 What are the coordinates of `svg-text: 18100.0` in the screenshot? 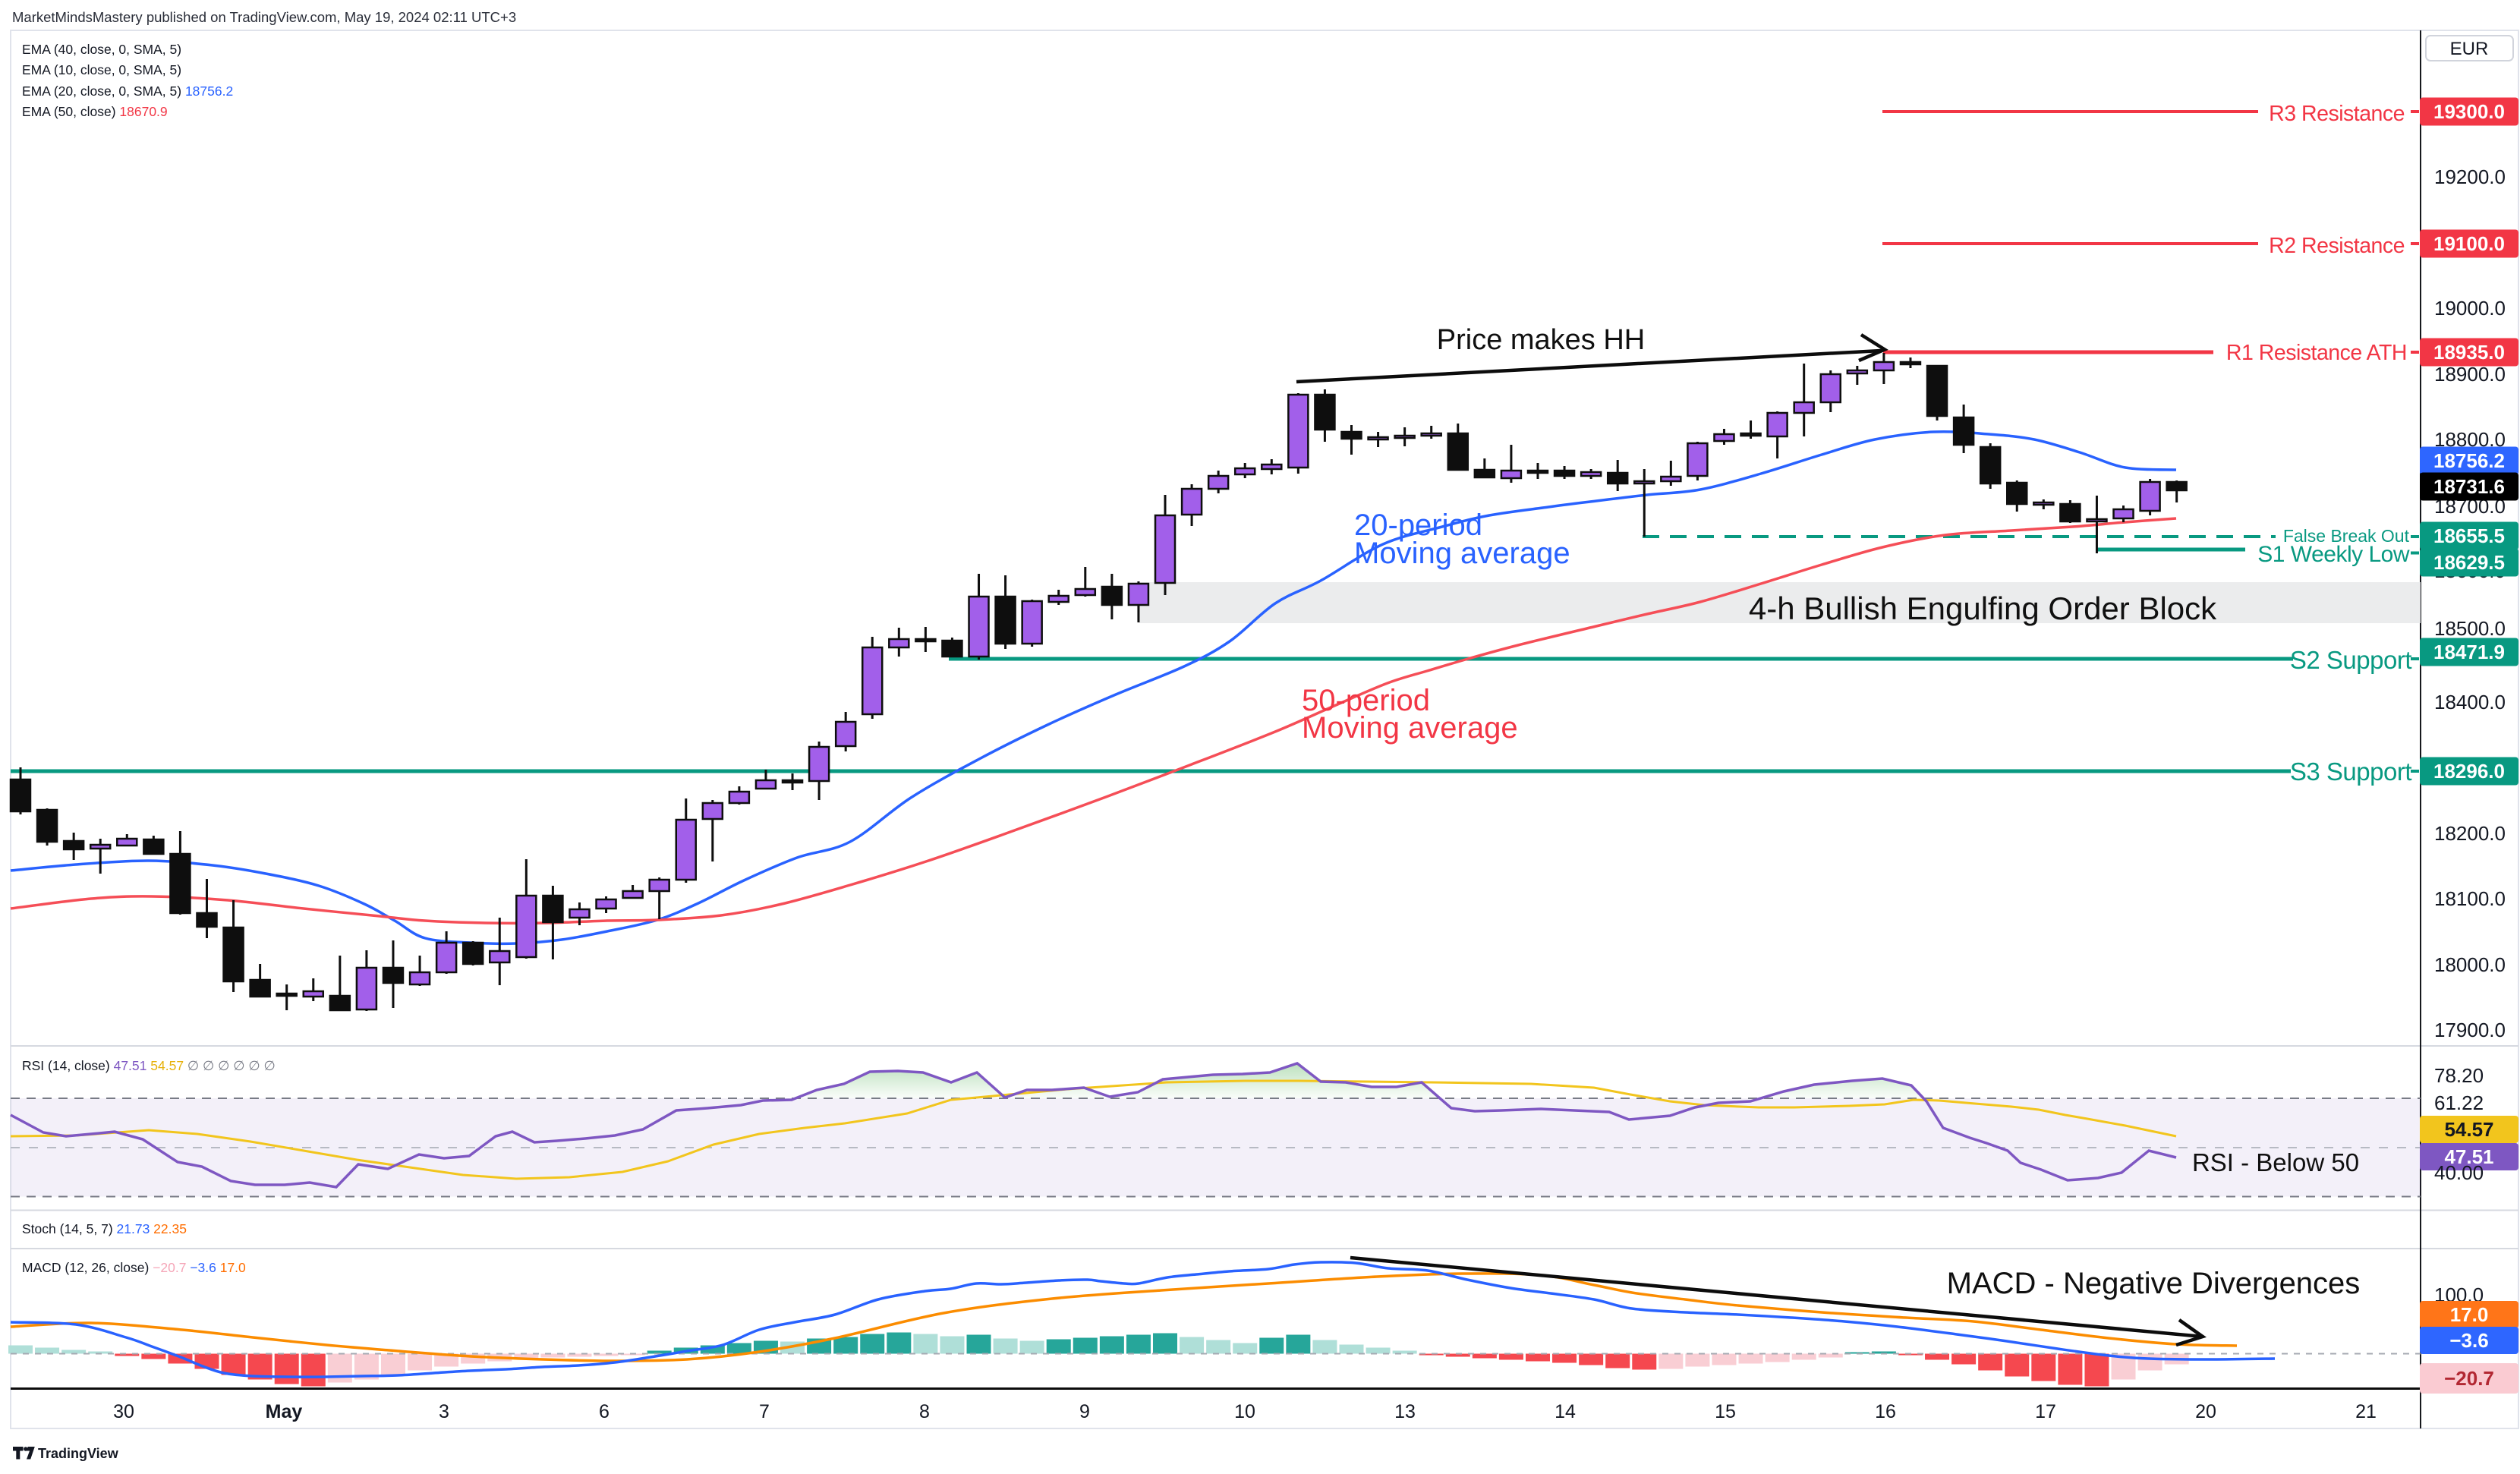 It's located at (2470, 899).